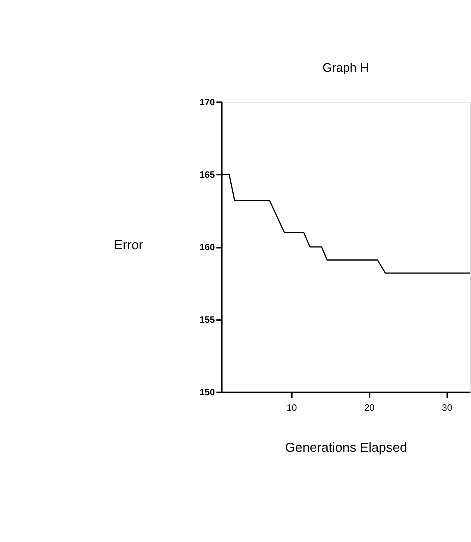 This screenshot has height=542, width=471. I want to click on y-tick-label: 150, so click(208, 393).